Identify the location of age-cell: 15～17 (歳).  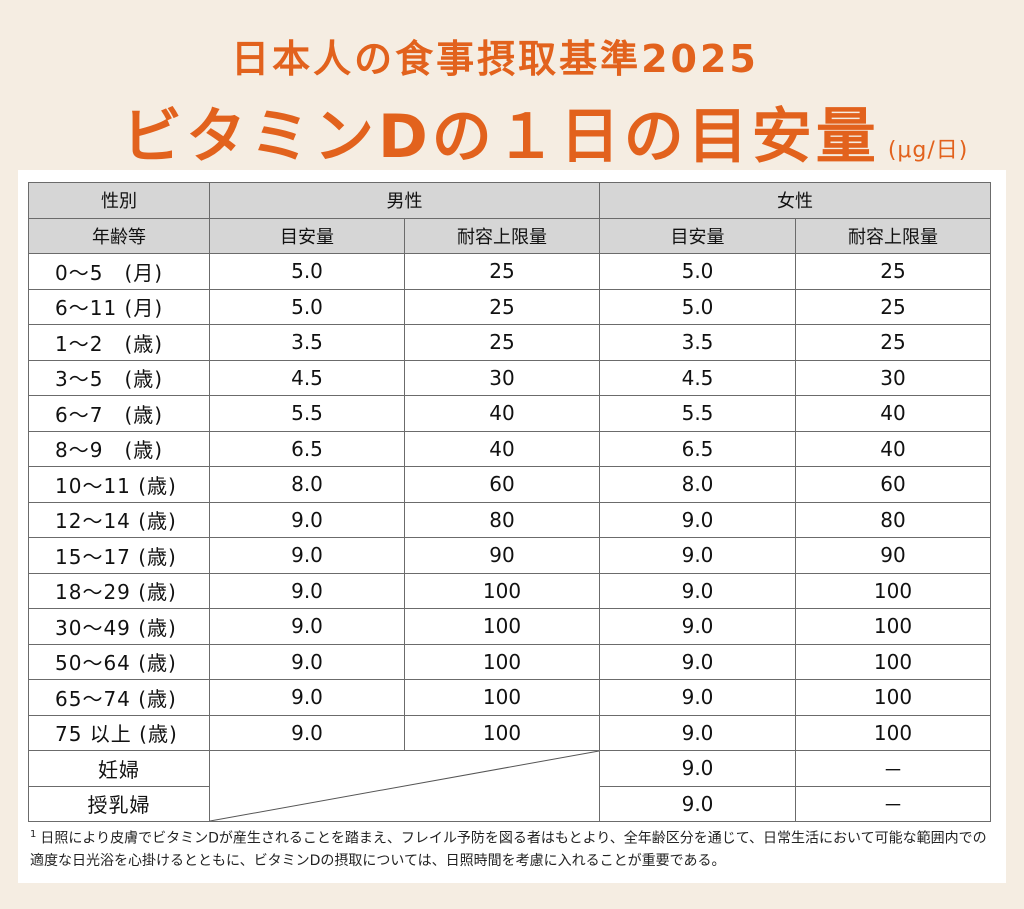
(119, 555).